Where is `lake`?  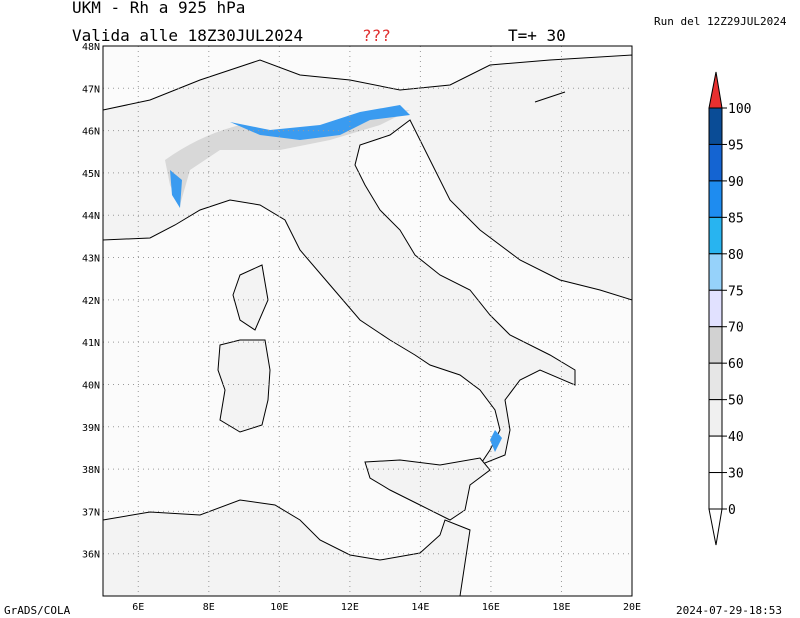
lake is located at coordinates (550, 97).